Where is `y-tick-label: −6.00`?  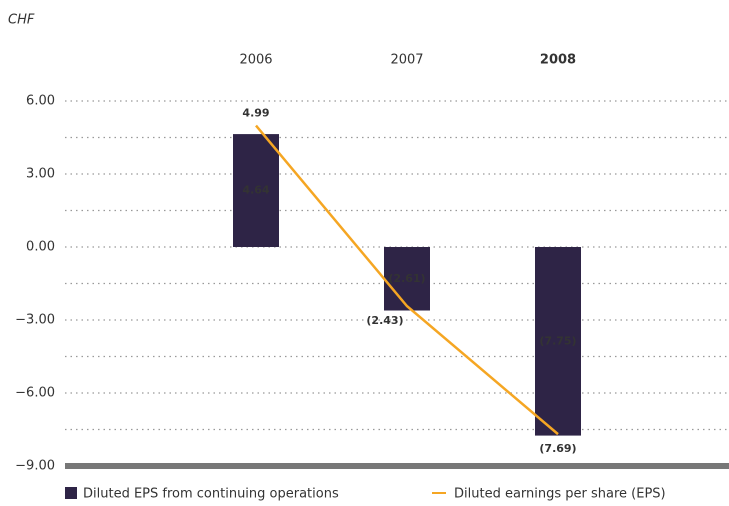 y-tick-label: −6.00 is located at coordinates (35, 393).